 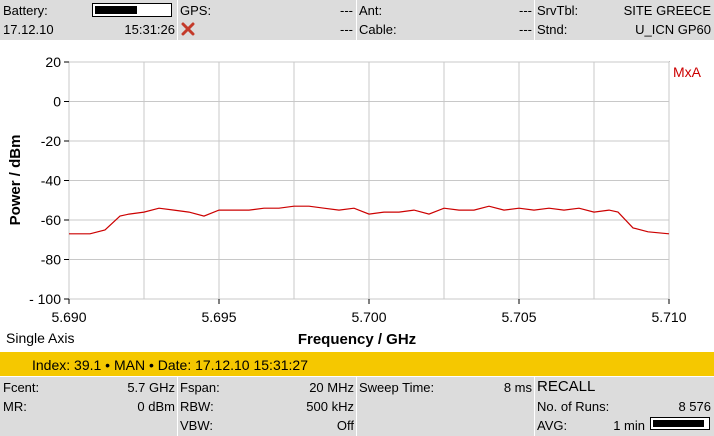 I want to click on ant-label: Ant:, so click(x=371, y=10).